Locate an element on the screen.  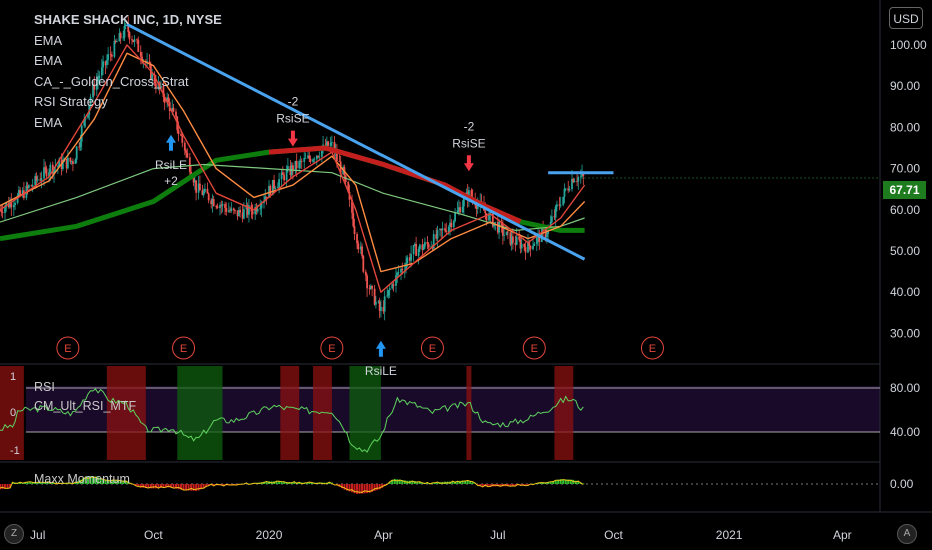
golden-cross-bearish-line is located at coordinates (395, 184).